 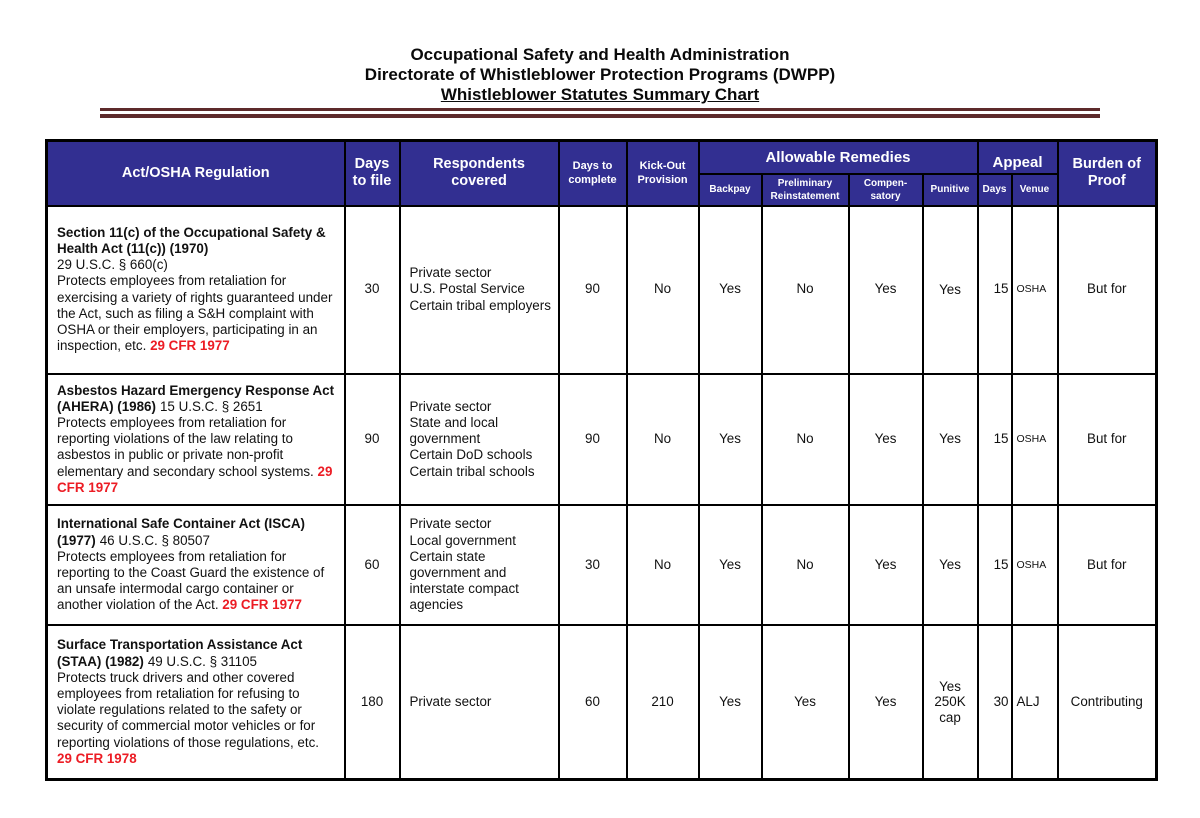 What do you see at coordinates (592, 173) in the screenshot?
I see `col-header-days-to-complete: Days to complete` at bounding box center [592, 173].